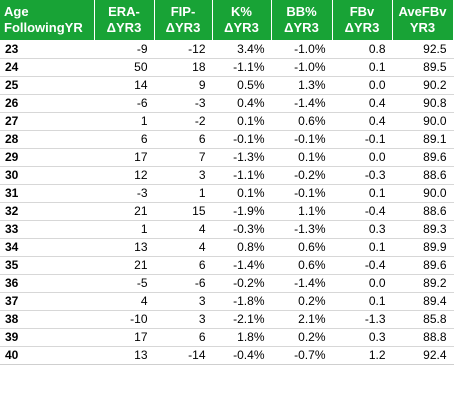 The height and width of the screenshot is (400, 455). What do you see at coordinates (423, 157) in the screenshot?
I see `cell-avefbv: 89.6` at bounding box center [423, 157].